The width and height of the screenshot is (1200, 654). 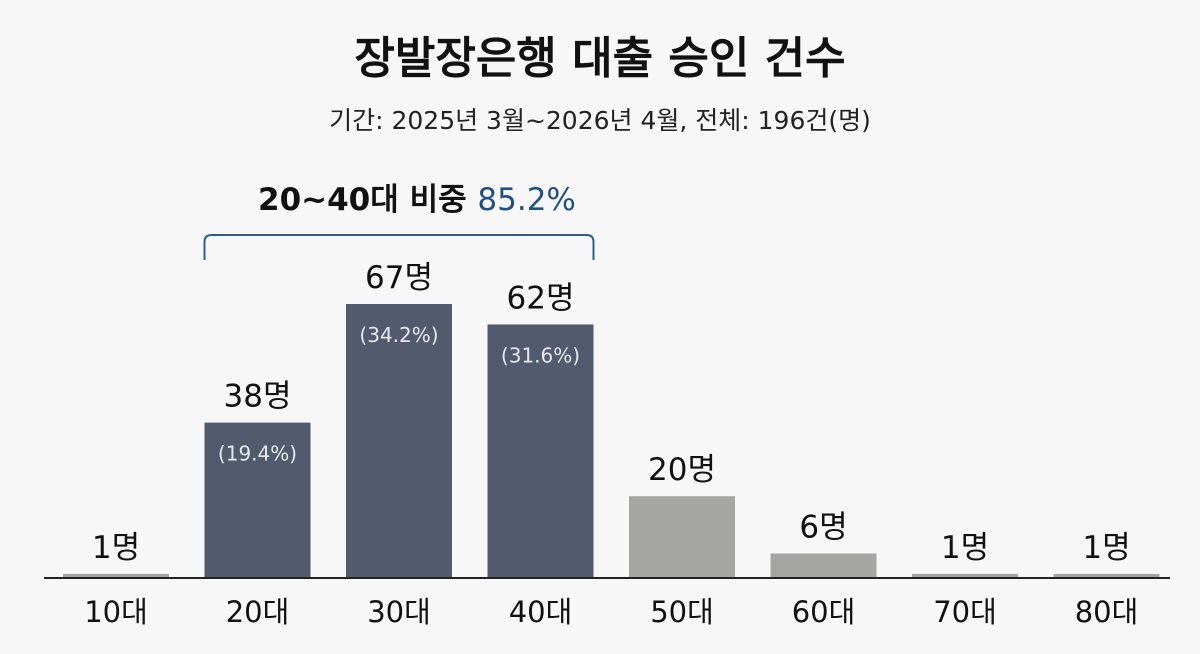 What do you see at coordinates (257, 454) in the screenshot?
I see `percent-label: (19.4%)` at bounding box center [257, 454].